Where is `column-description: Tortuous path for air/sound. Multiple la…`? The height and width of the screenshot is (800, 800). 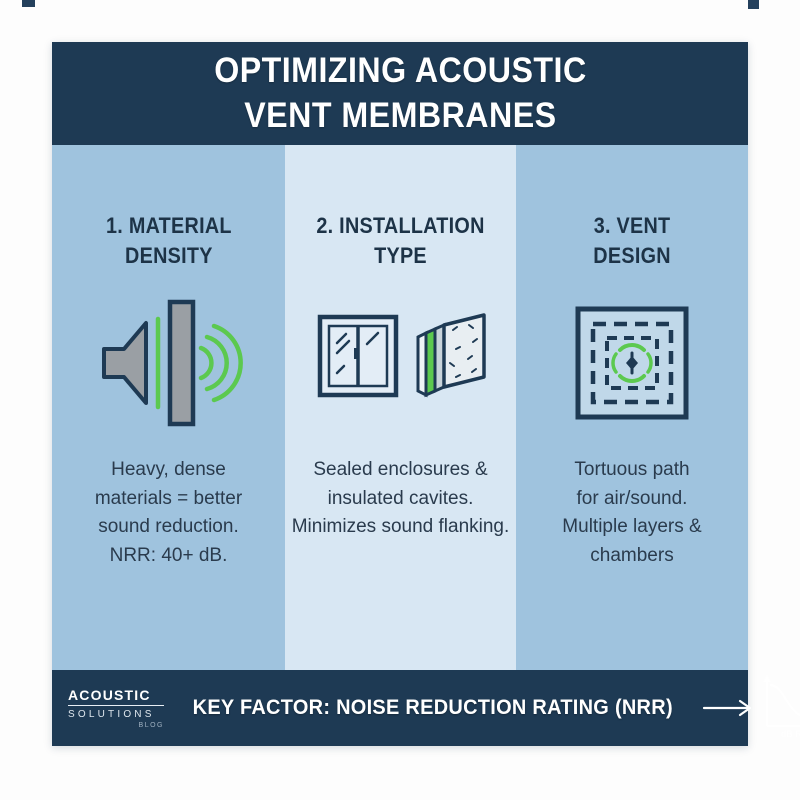
column-description: Tortuous path for air/sound. Multiple la… is located at coordinates (632, 512).